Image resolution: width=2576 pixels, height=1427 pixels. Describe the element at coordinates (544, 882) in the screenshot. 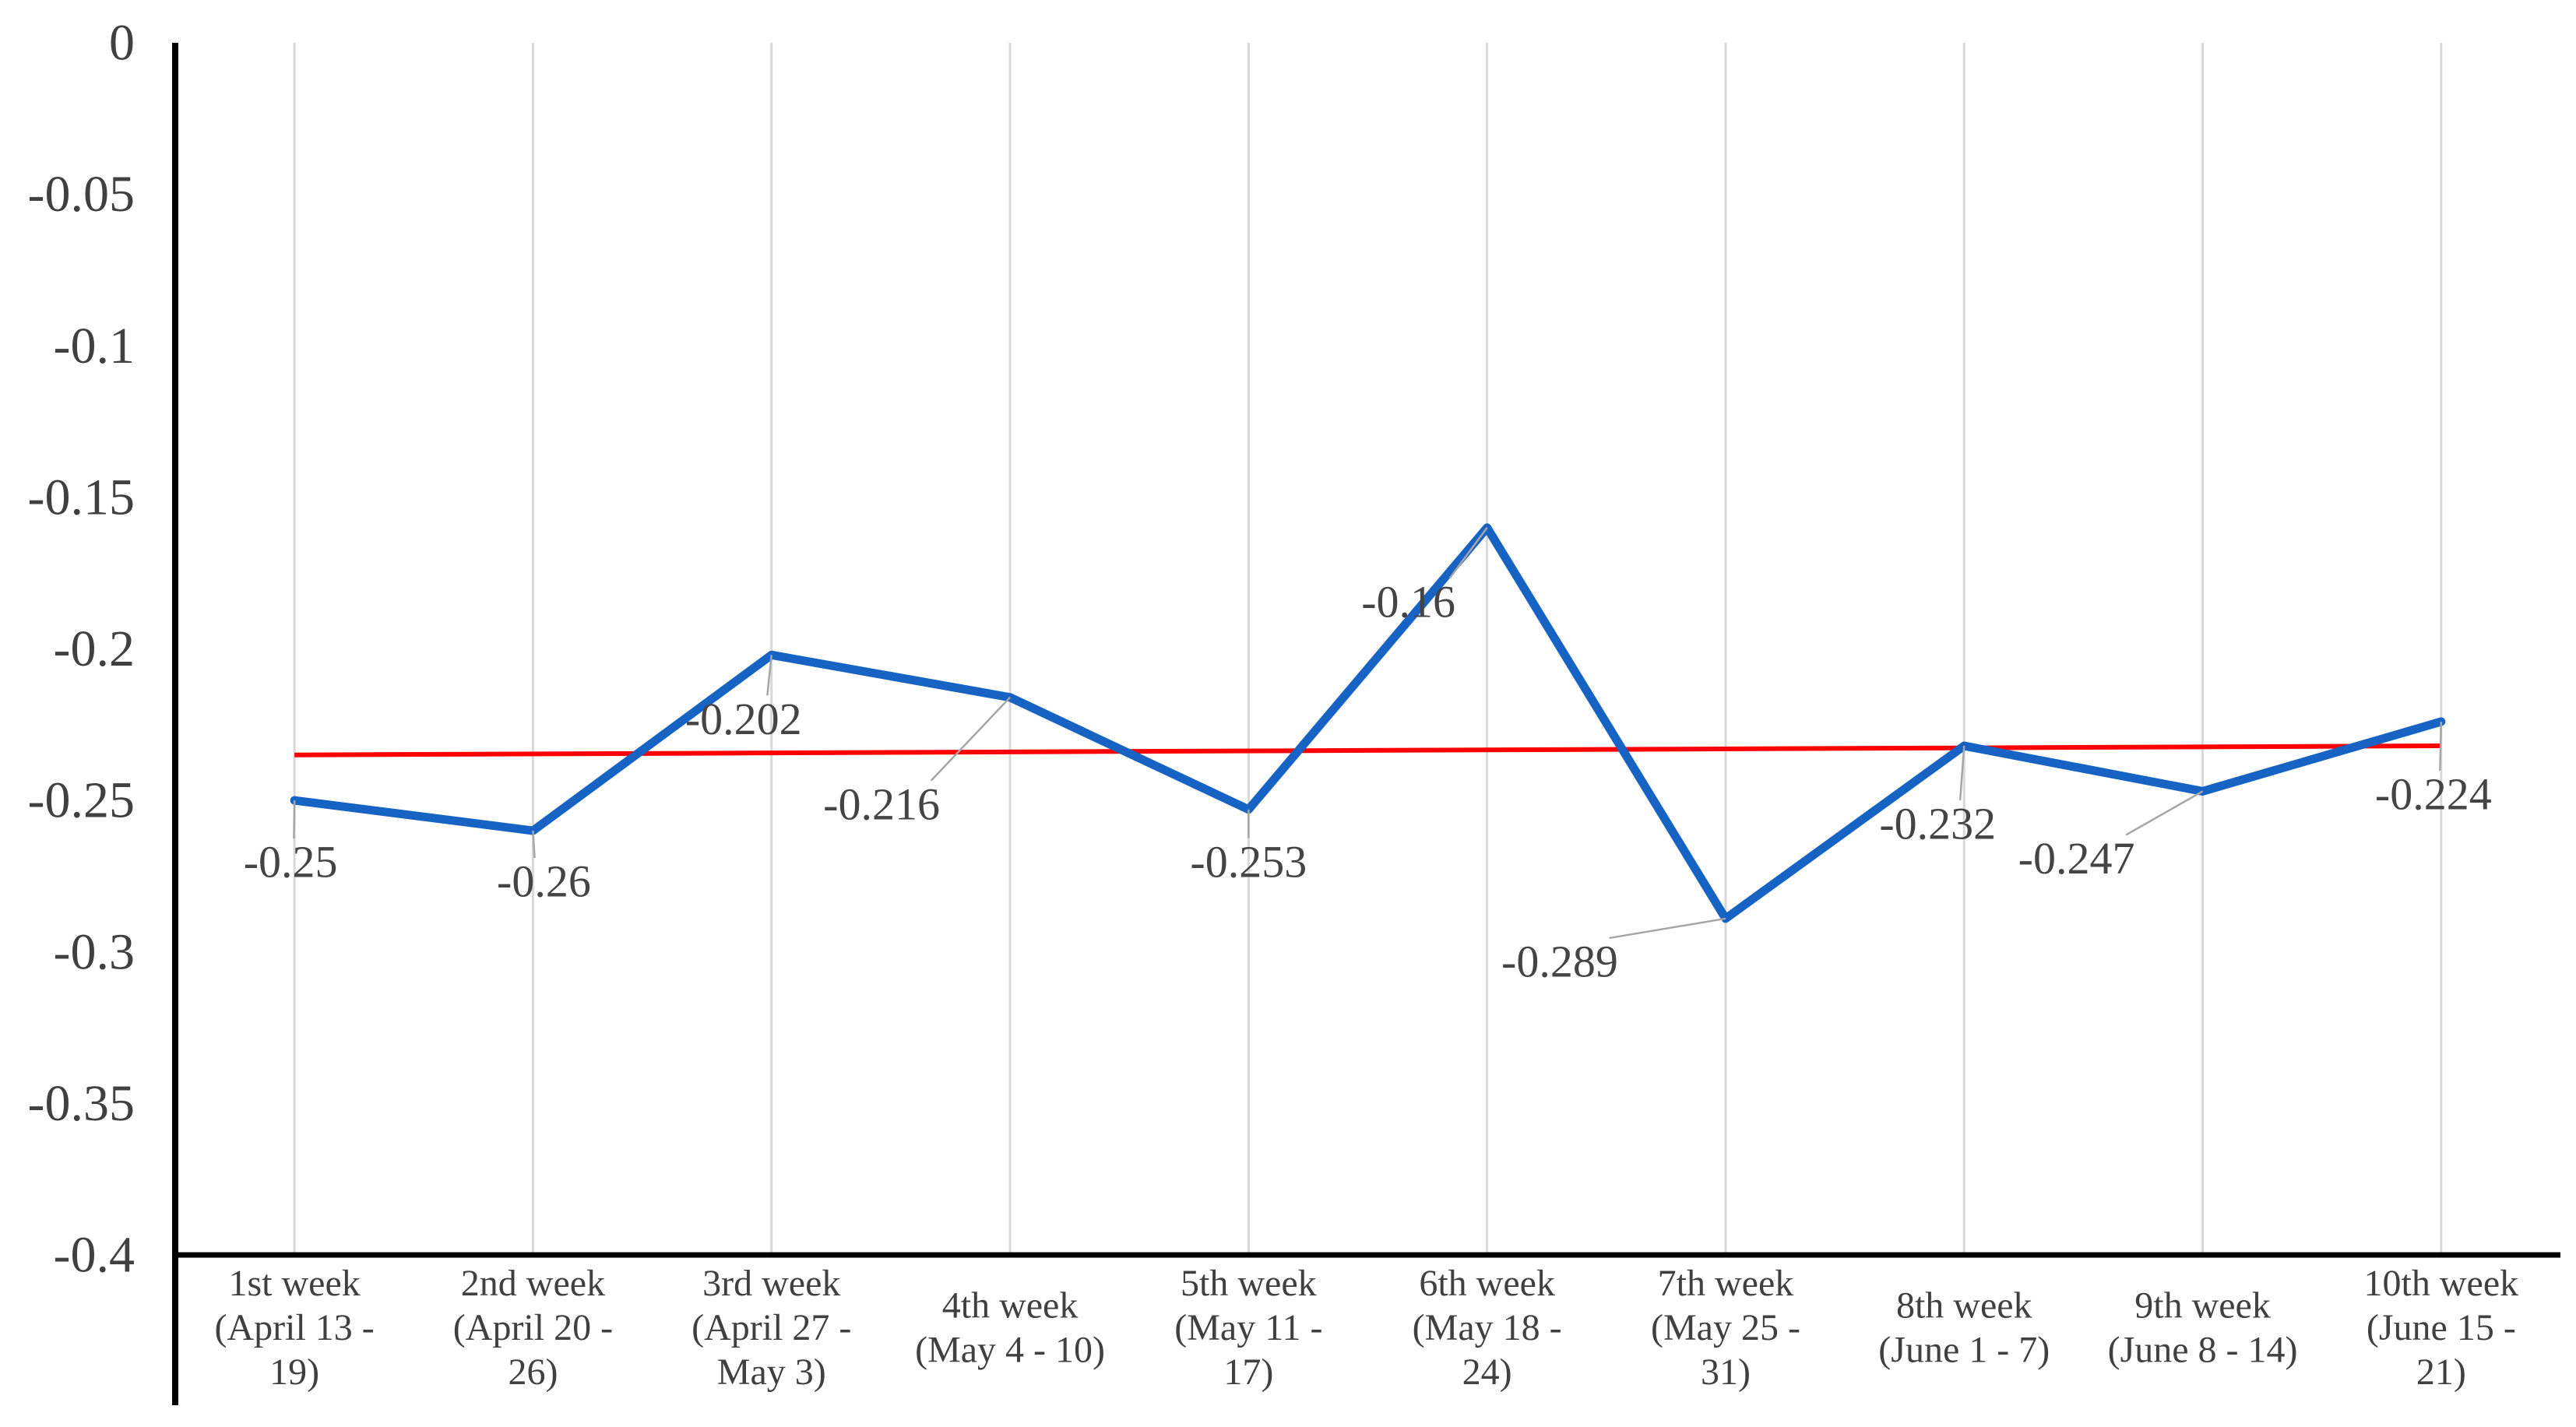

I see `data-point-label: -0.26` at that location.